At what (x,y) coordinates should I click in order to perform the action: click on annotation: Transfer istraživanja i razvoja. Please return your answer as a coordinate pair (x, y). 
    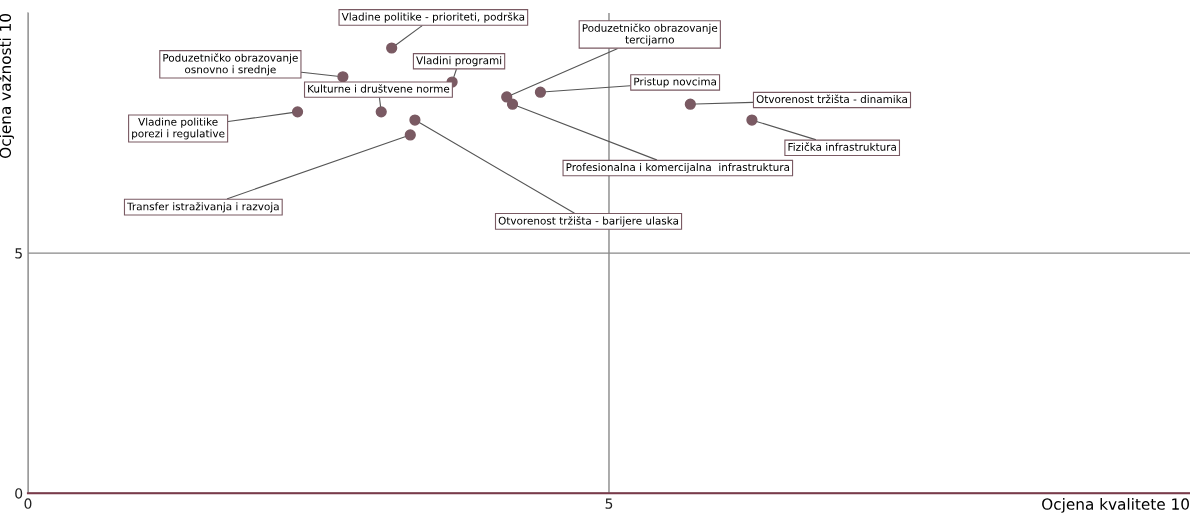
    Looking at the image, I should click on (203, 207).